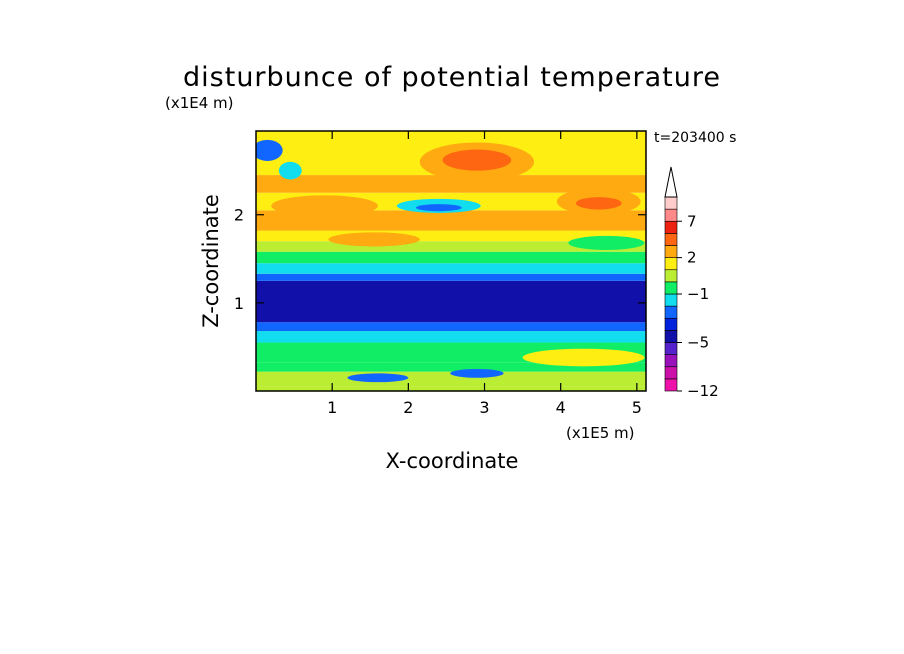  What do you see at coordinates (692, 258) in the screenshot?
I see `colorbar-tick-label-1: 2` at bounding box center [692, 258].